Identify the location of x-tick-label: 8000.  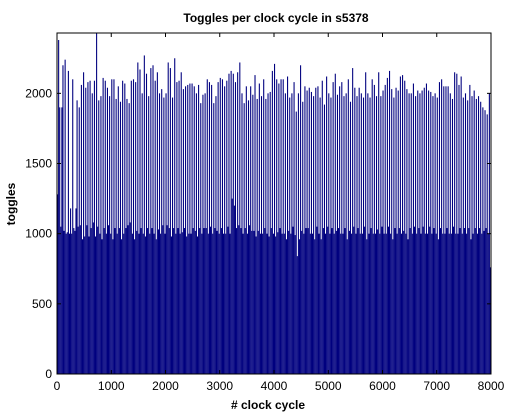
(491, 386).